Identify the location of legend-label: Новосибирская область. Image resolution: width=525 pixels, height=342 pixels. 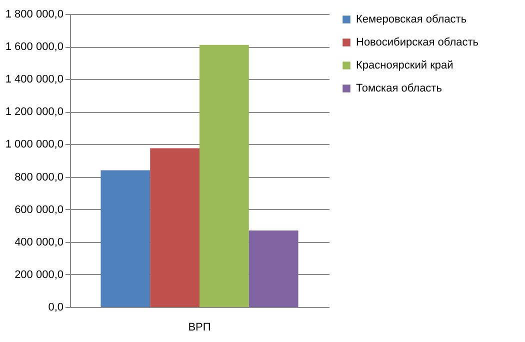
(417, 42).